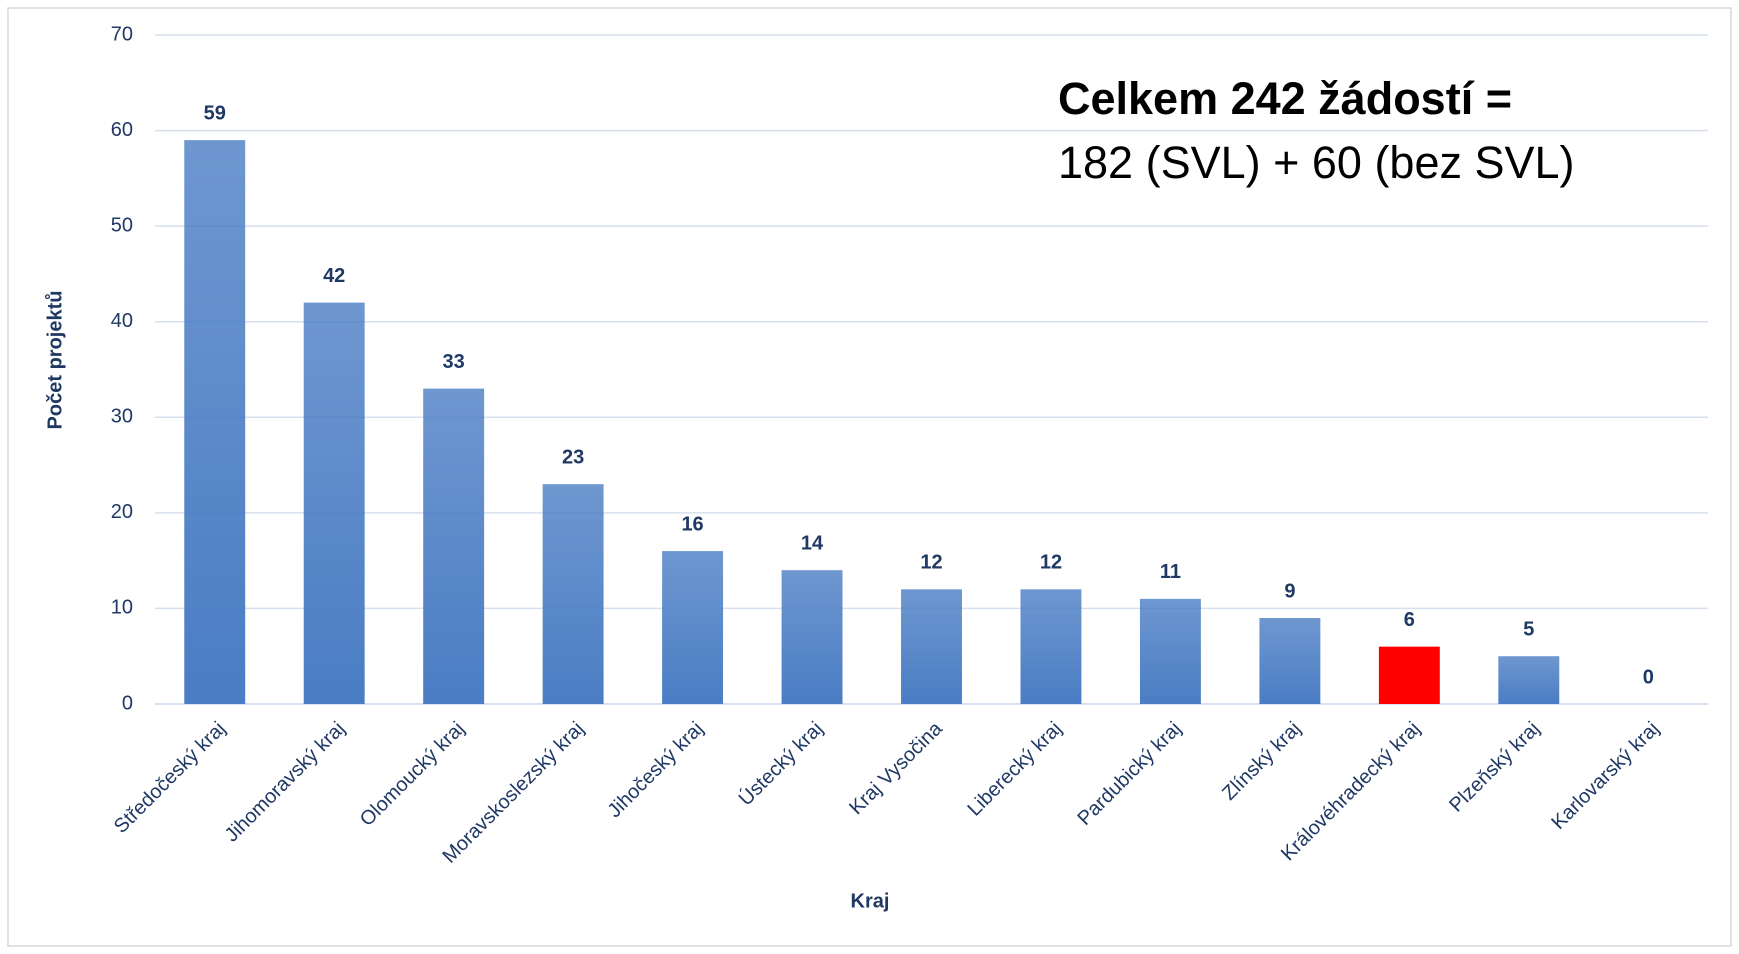 This screenshot has height=954, width=1739. I want to click on data-label: 6, so click(1409, 620).